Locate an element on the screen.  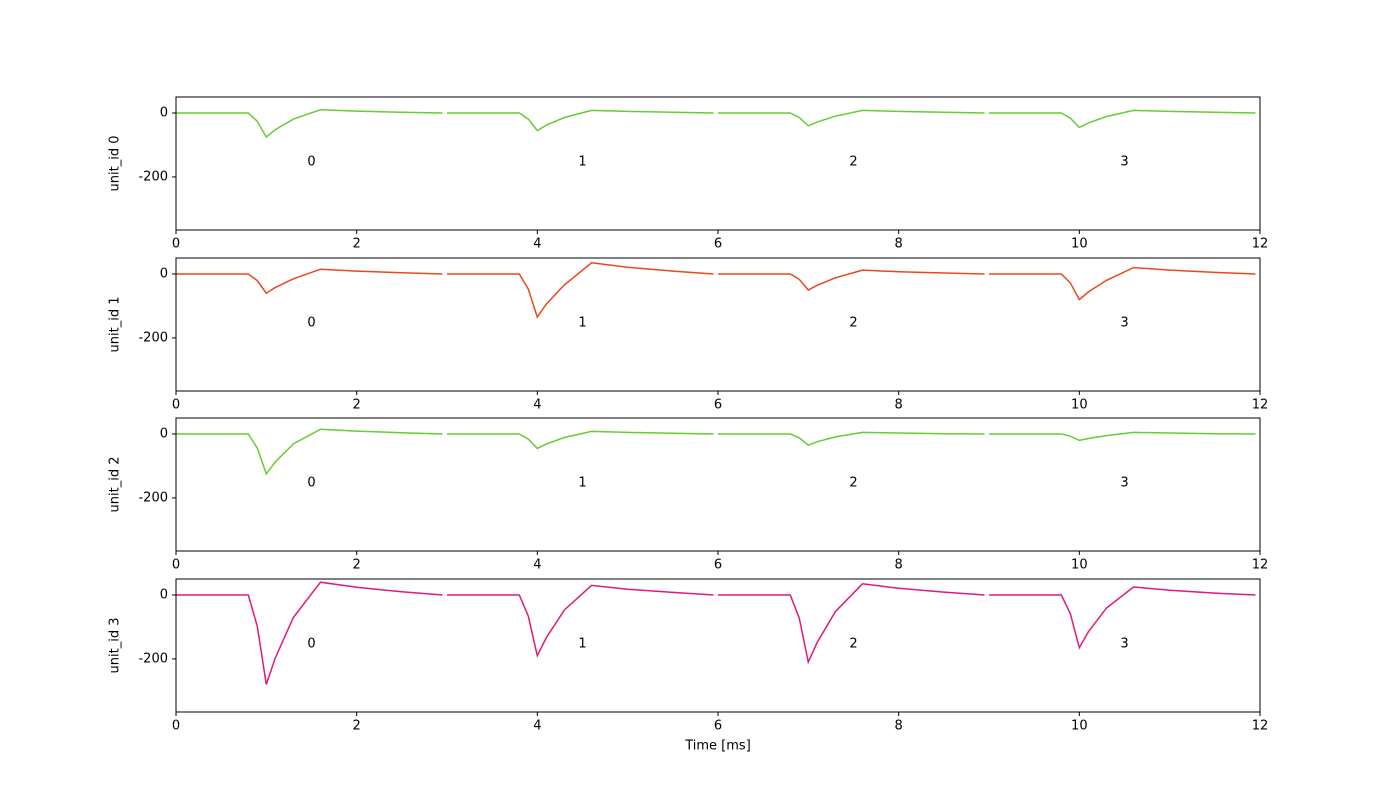
y-axis-label: unit_id 3 is located at coordinates (115, 646).